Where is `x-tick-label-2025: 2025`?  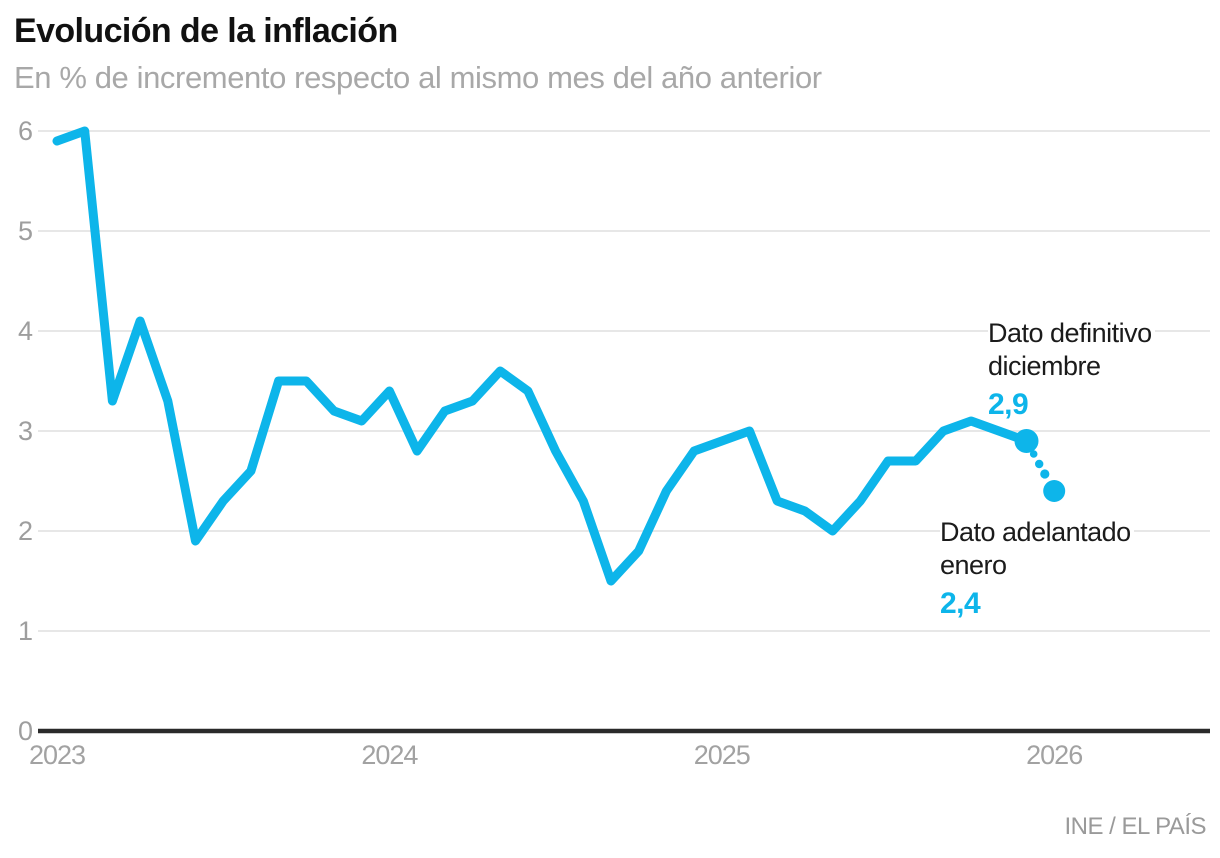
x-tick-label-2025: 2025 is located at coordinates (722, 755).